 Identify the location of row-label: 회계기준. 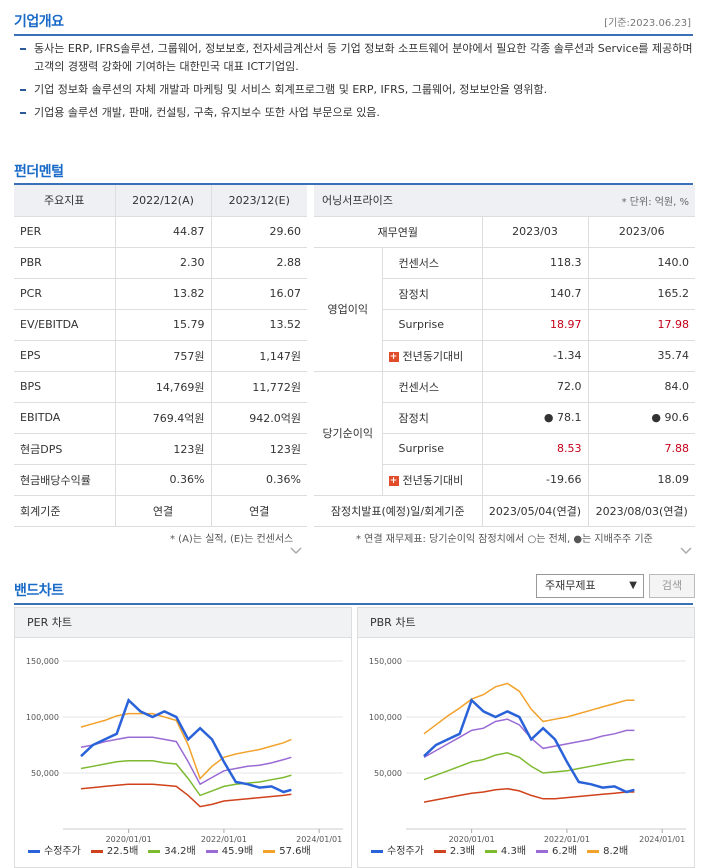
(64, 511).